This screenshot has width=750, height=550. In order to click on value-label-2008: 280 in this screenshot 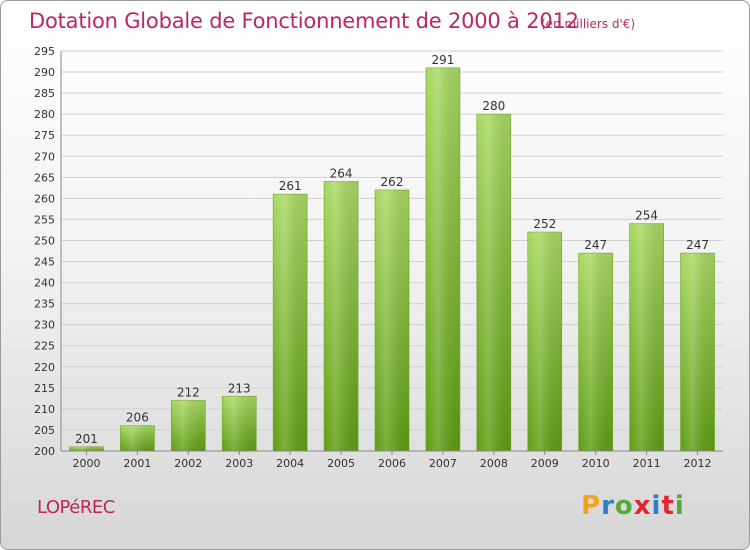, I will do `click(493, 106)`.